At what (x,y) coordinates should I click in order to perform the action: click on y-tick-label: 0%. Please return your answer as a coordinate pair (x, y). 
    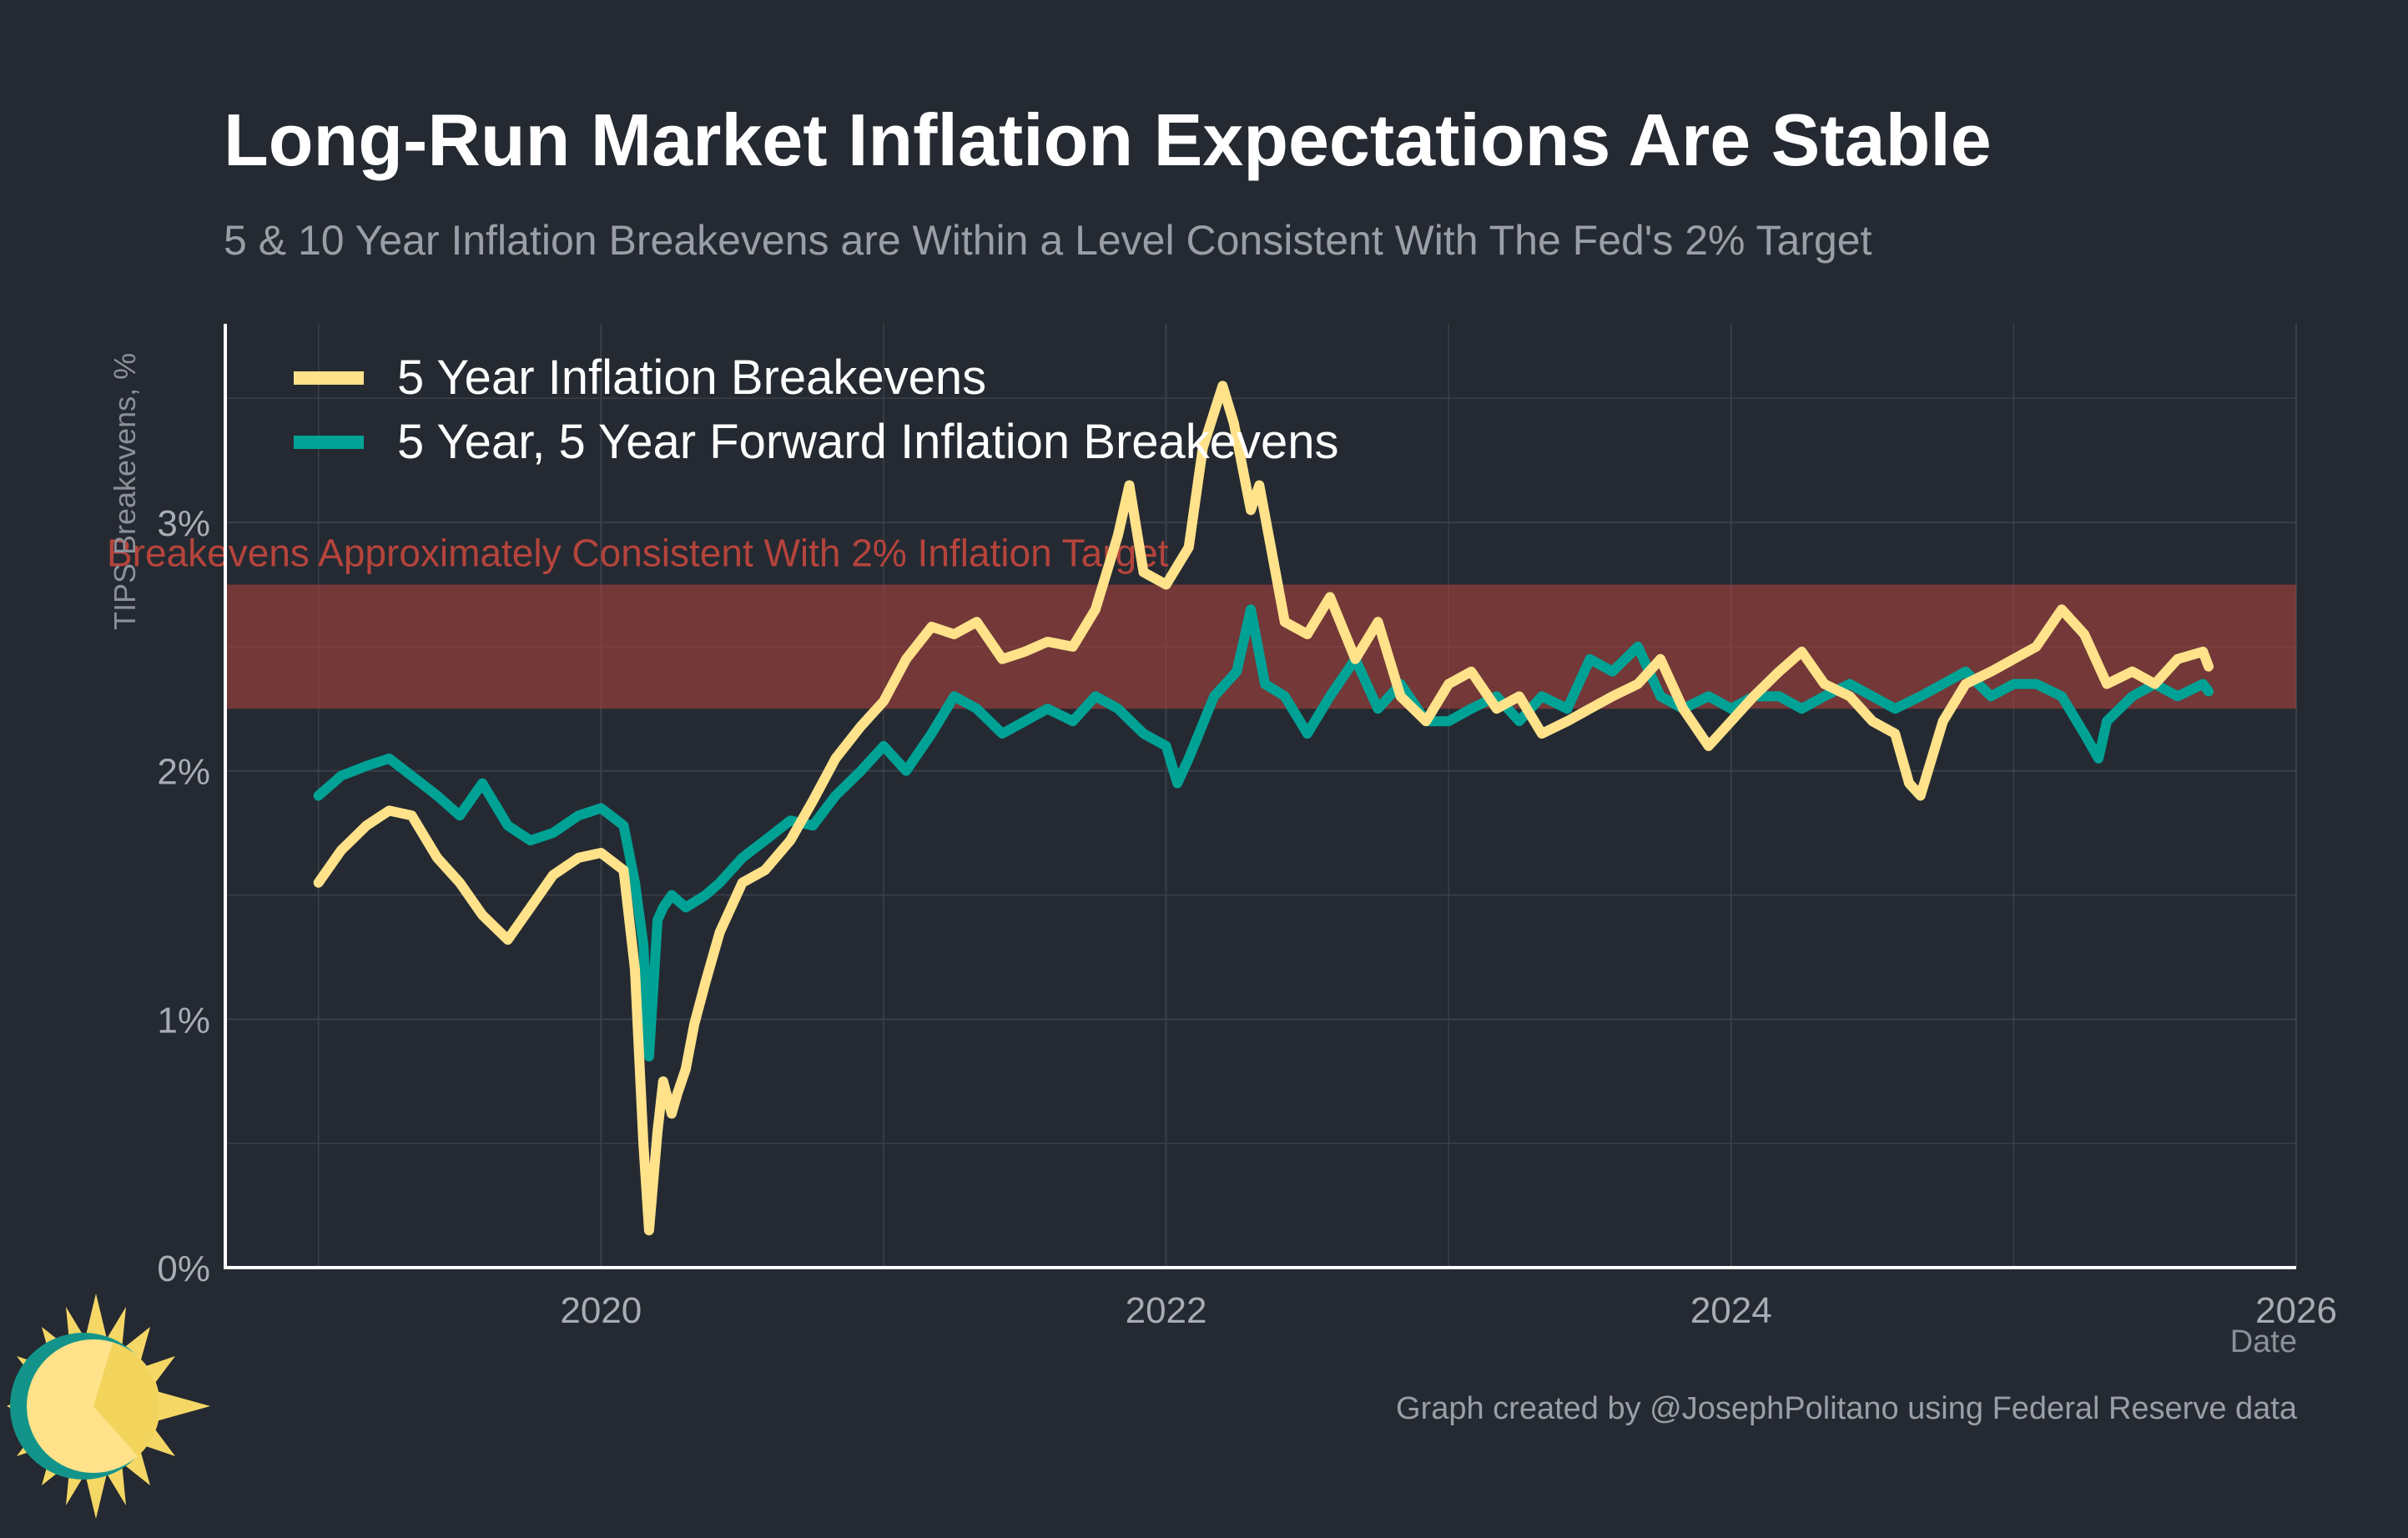
    Looking at the image, I should click on (183, 1268).